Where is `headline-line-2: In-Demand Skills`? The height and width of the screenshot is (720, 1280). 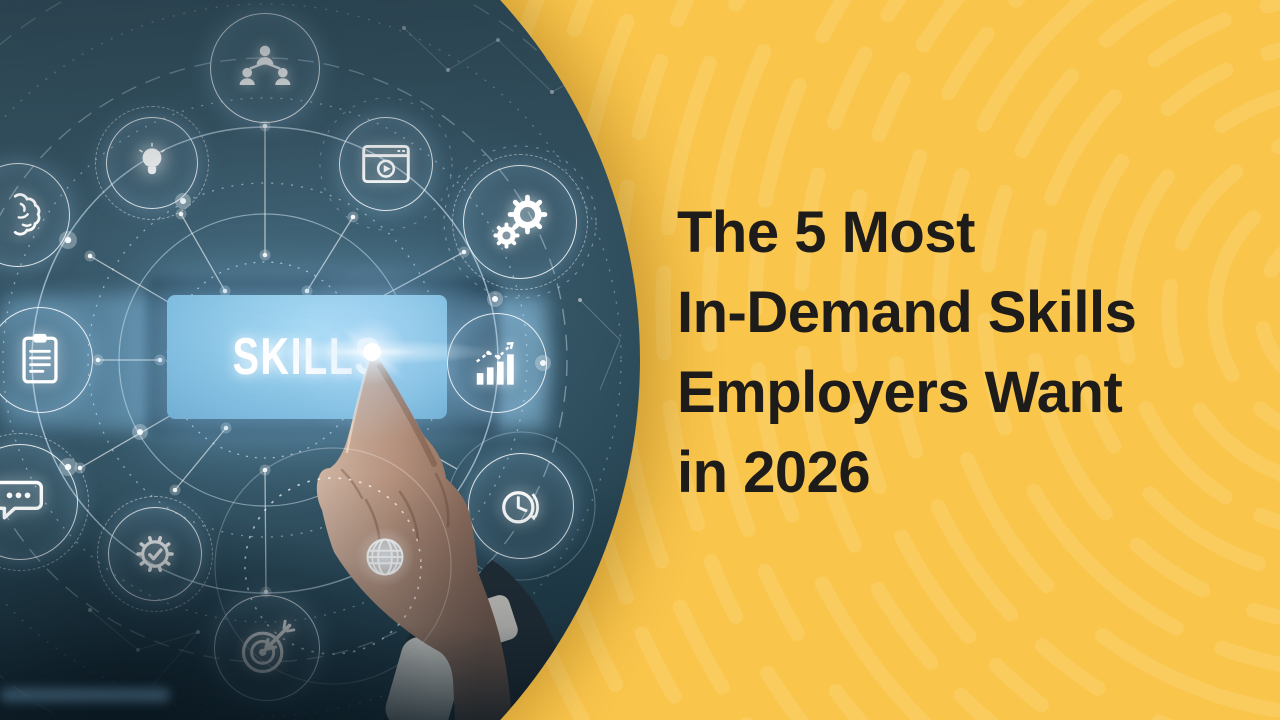 headline-line-2: In-Demand Skills is located at coordinates (907, 312).